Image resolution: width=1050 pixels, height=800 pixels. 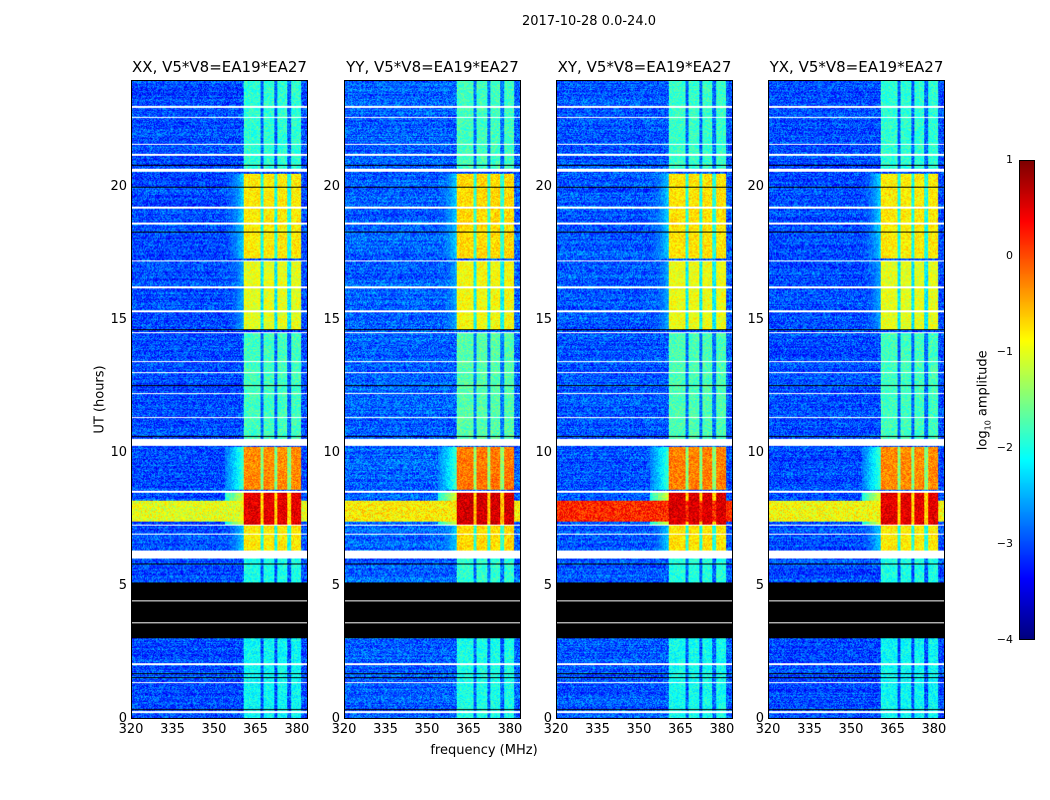 What do you see at coordinates (219, 67) in the screenshot?
I see `panel-title: XX, V5*V8=EA19*EA27` at bounding box center [219, 67].